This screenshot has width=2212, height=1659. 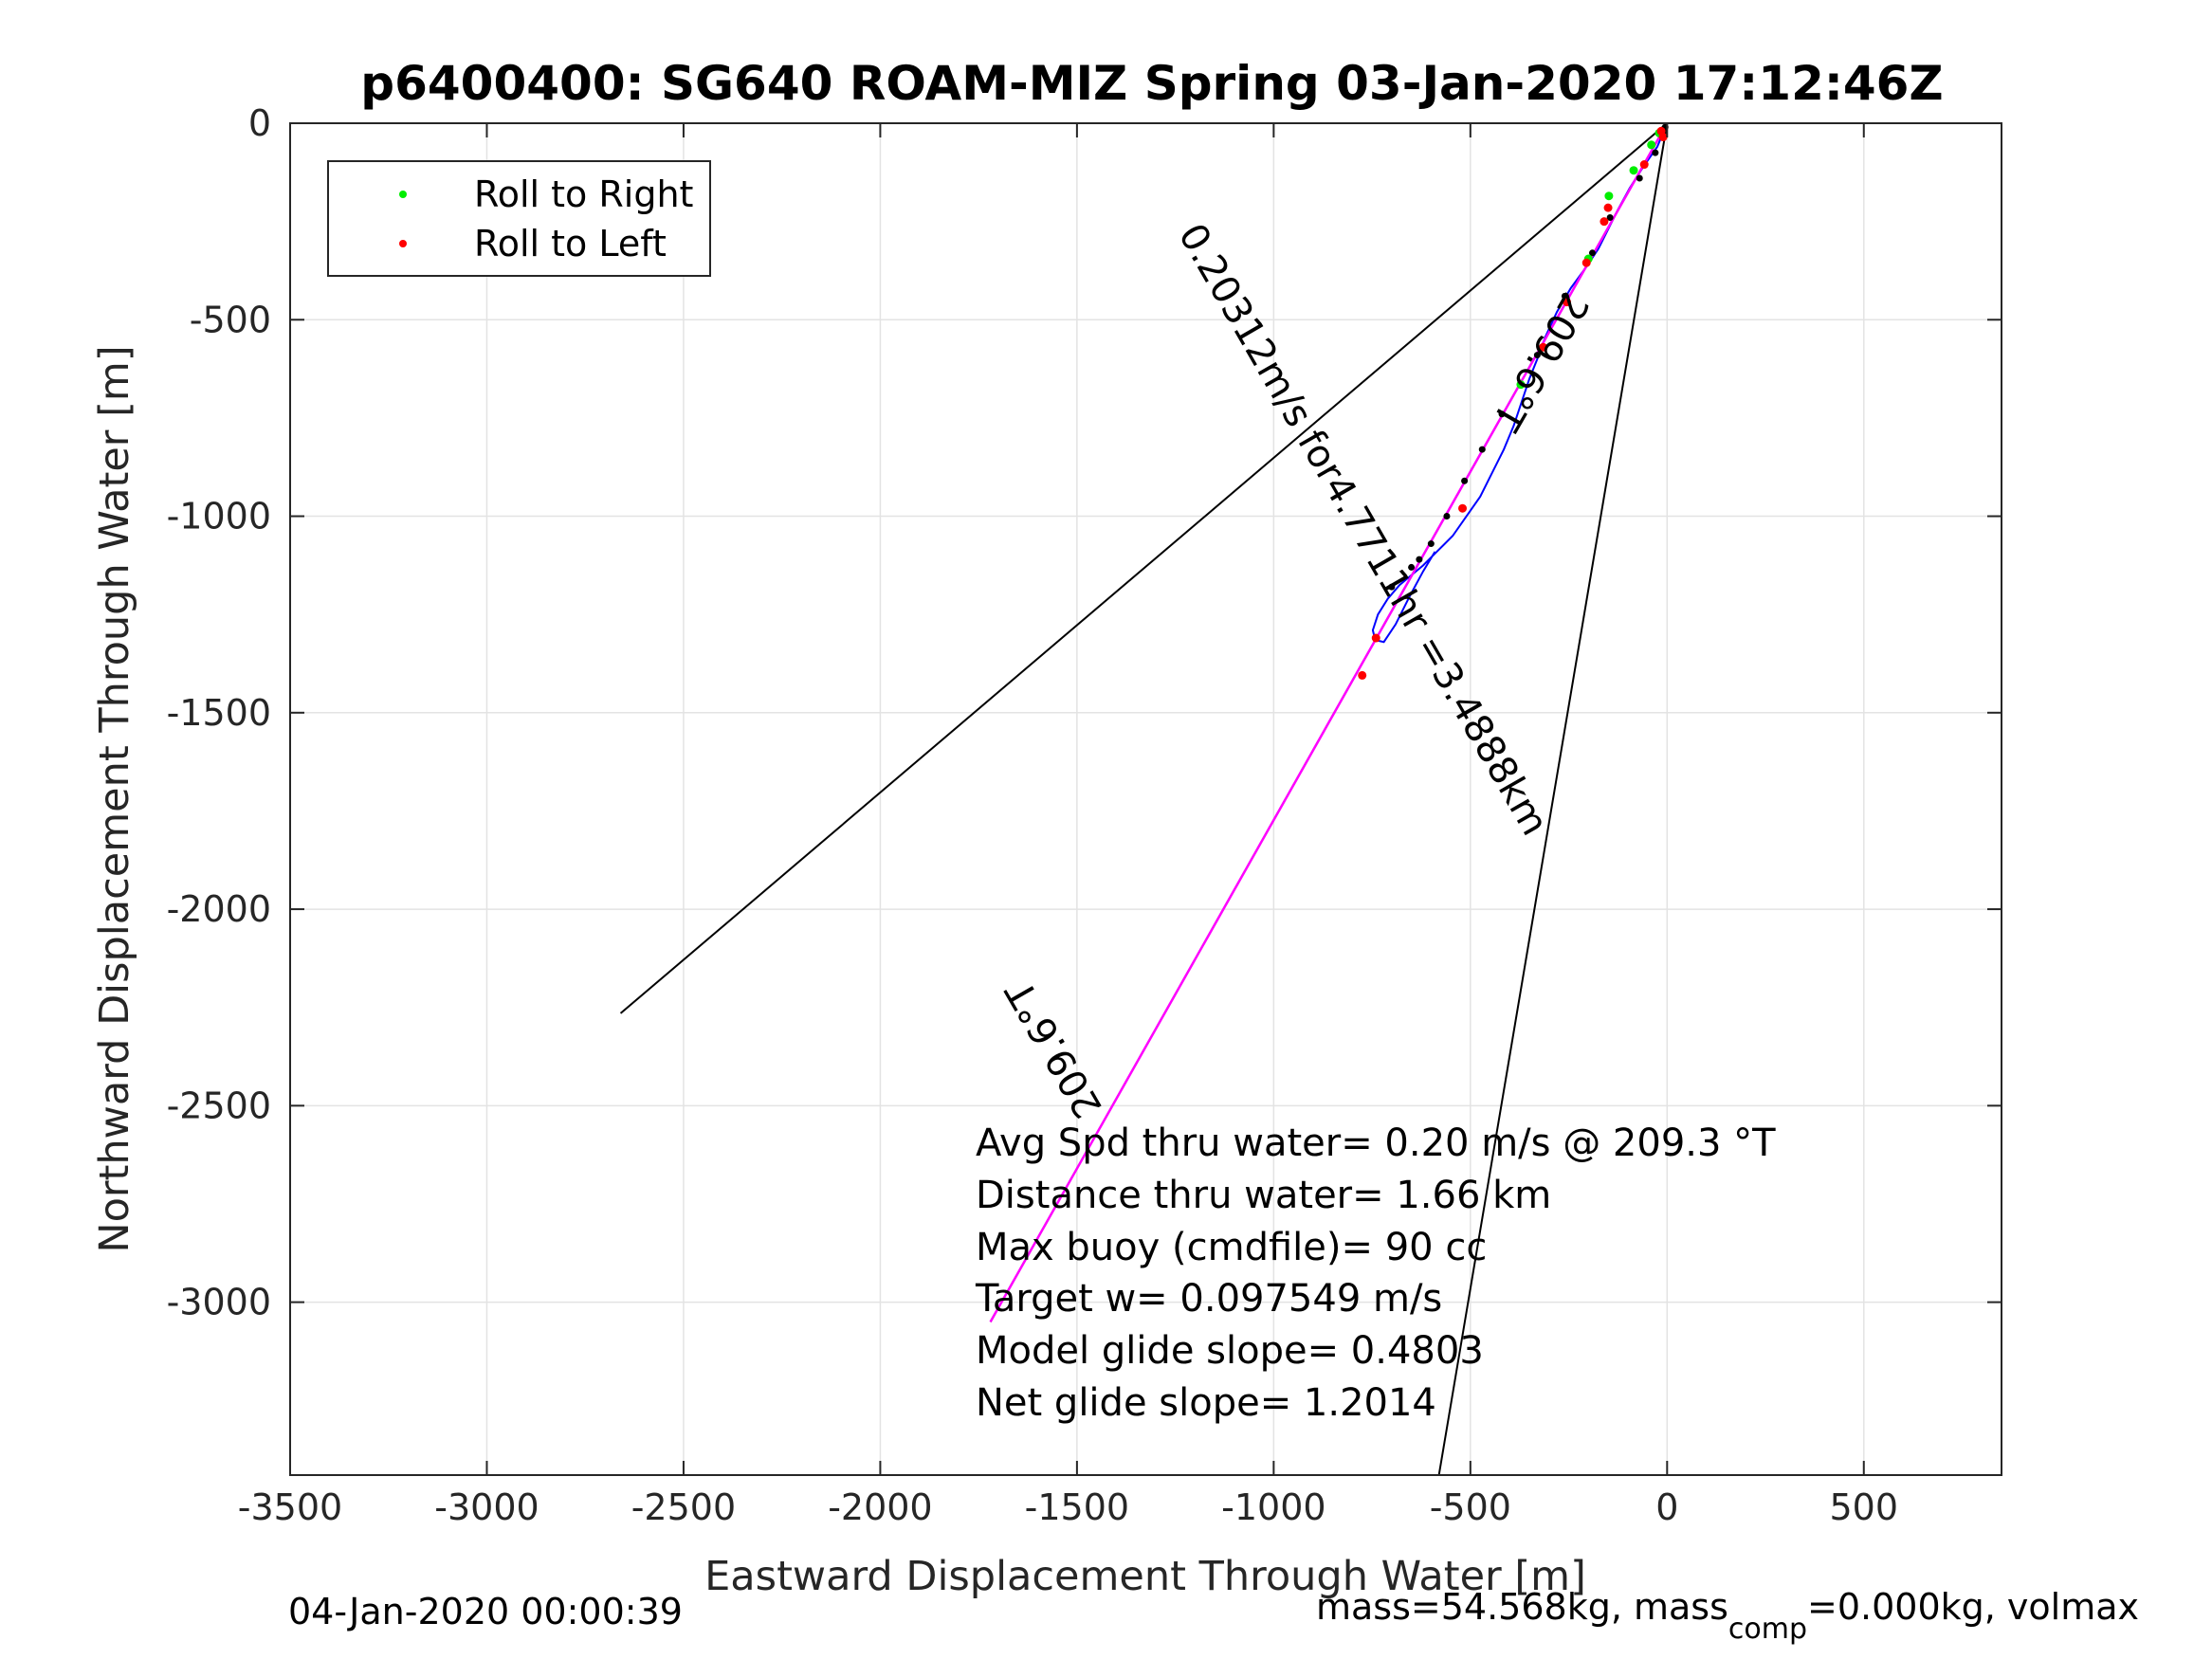 What do you see at coordinates (683, 1507) in the screenshot?
I see `x-tick-label: -2500` at bounding box center [683, 1507].